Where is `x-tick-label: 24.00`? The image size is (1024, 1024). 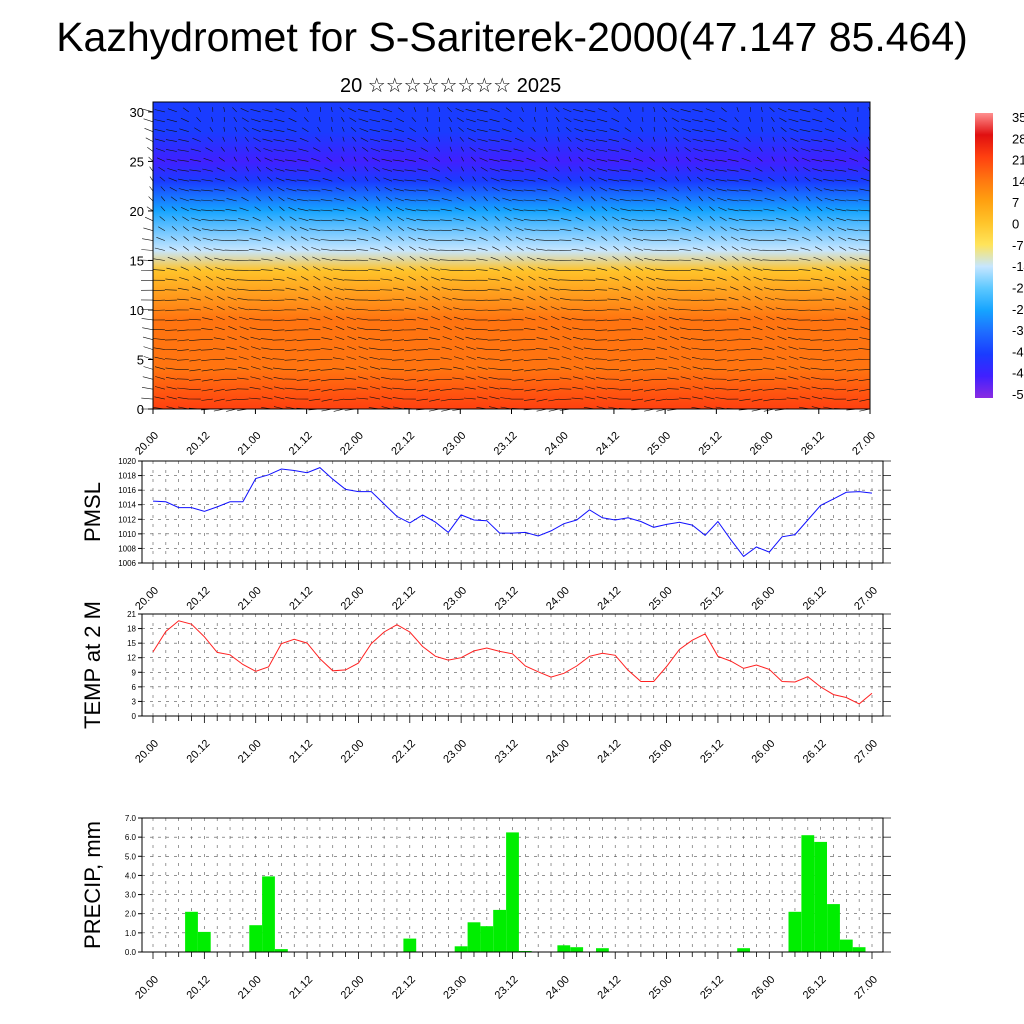 x-tick-label: 24.00 is located at coordinates (558, 988).